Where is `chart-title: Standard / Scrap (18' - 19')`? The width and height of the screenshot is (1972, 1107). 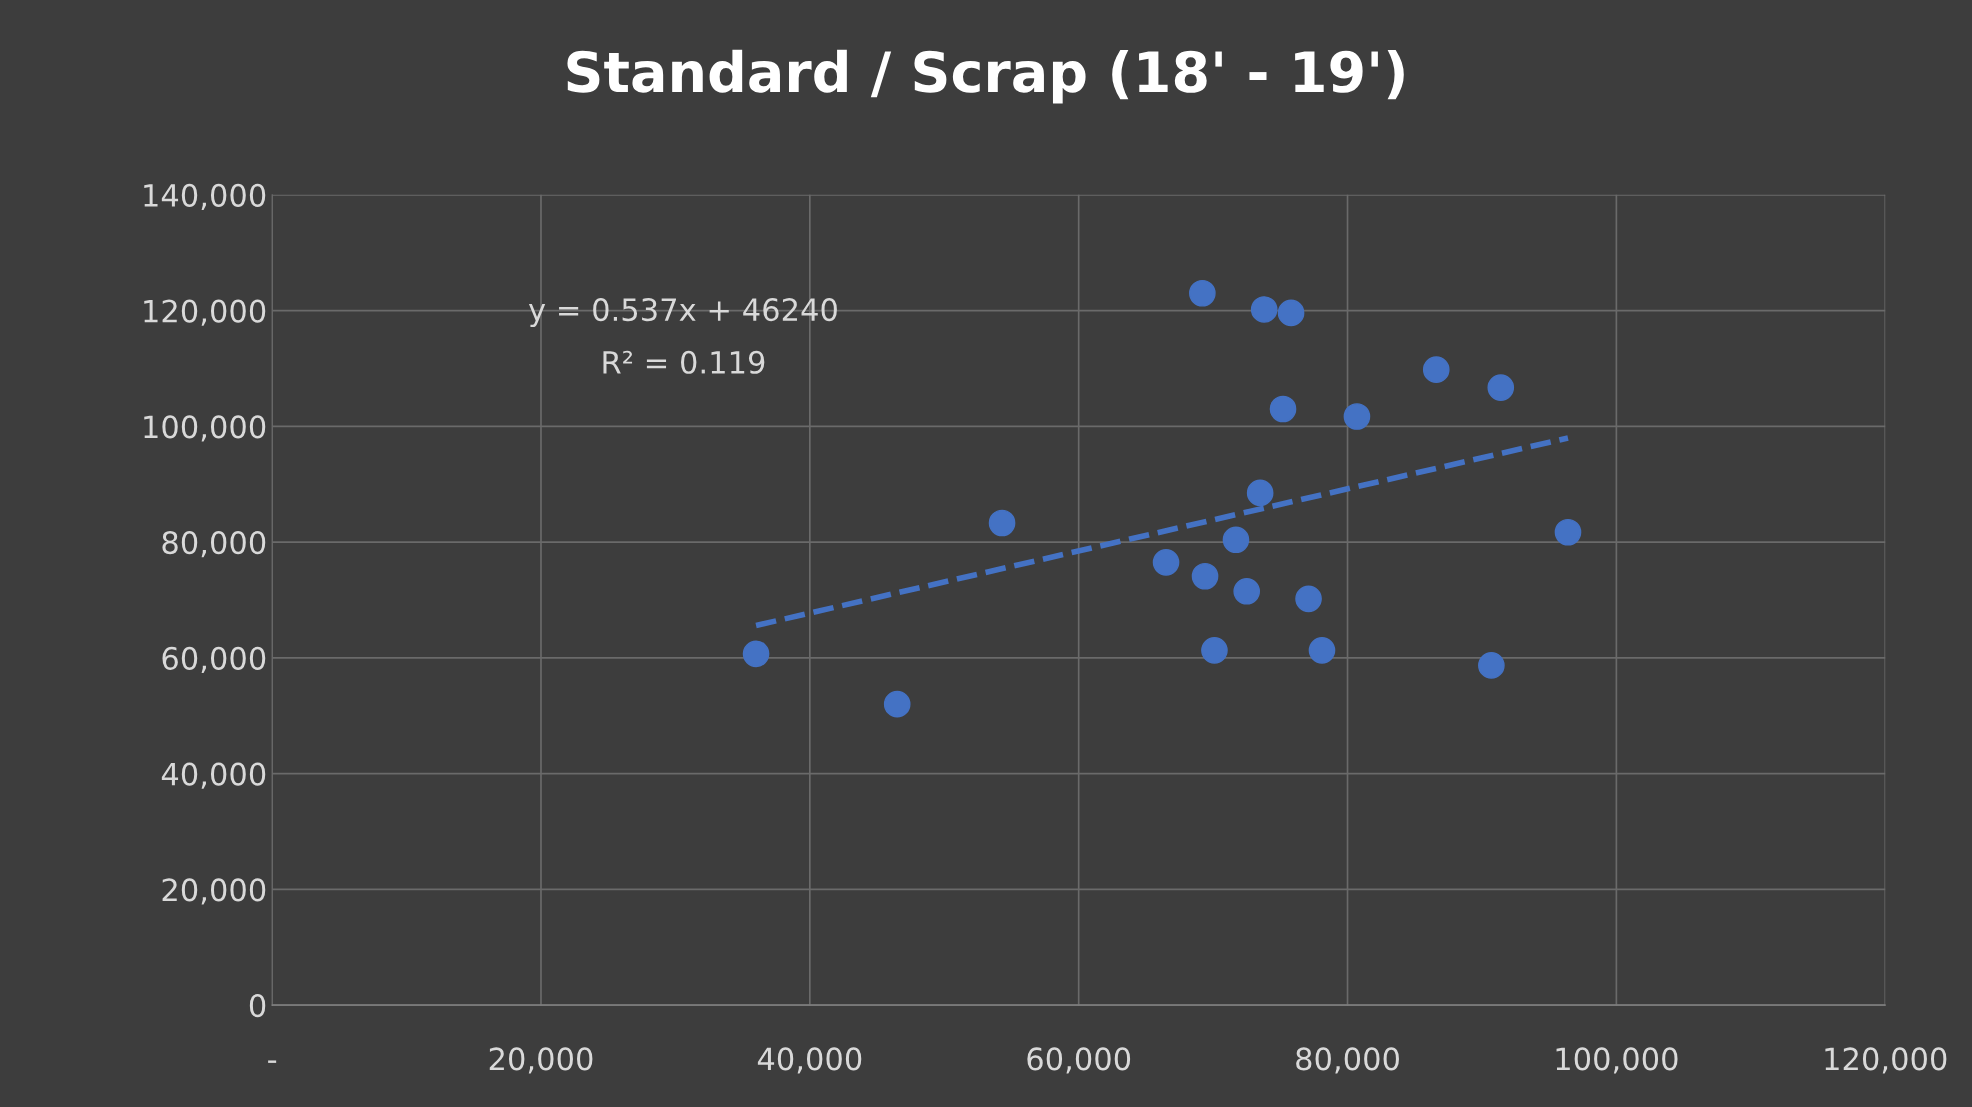 chart-title: Standard / Scrap (18' - 19') is located at coordinates (985, 76).